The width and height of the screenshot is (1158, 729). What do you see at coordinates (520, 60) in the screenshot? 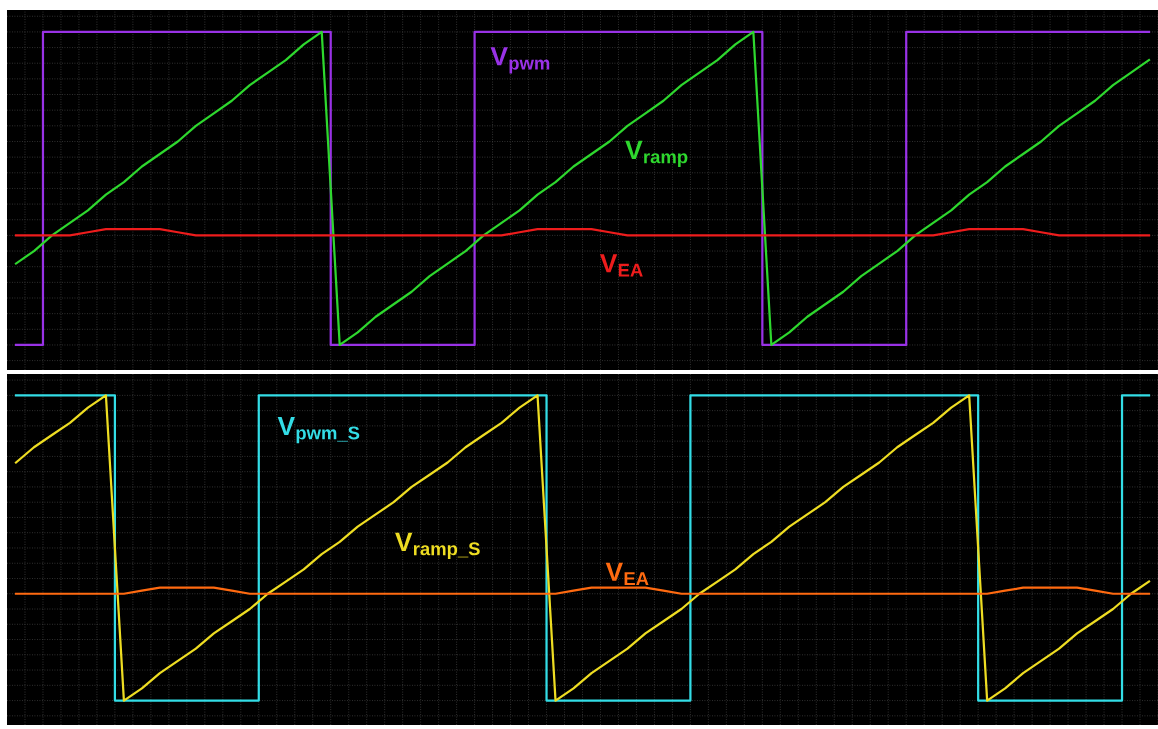
I see `series-label: V$_{pwm}$` at bounding box center [520, 60].